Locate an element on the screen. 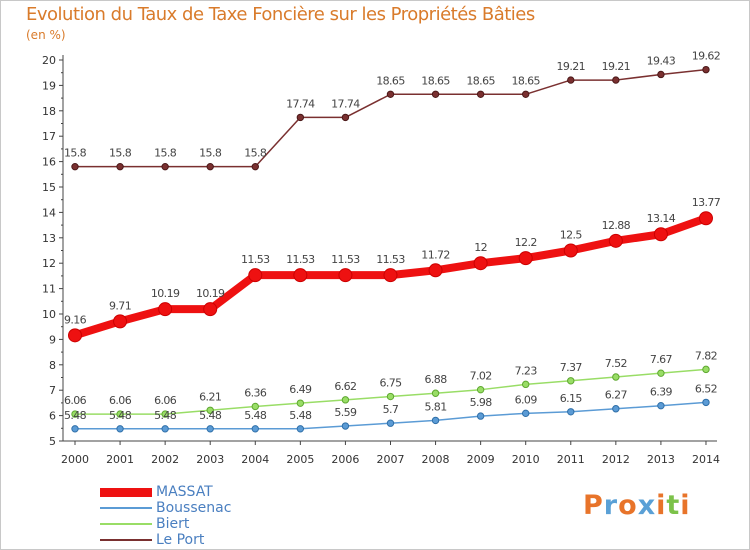 This screenshot has width=750, height=550. legend-swatch-massat is located at coordinates (126, 492).